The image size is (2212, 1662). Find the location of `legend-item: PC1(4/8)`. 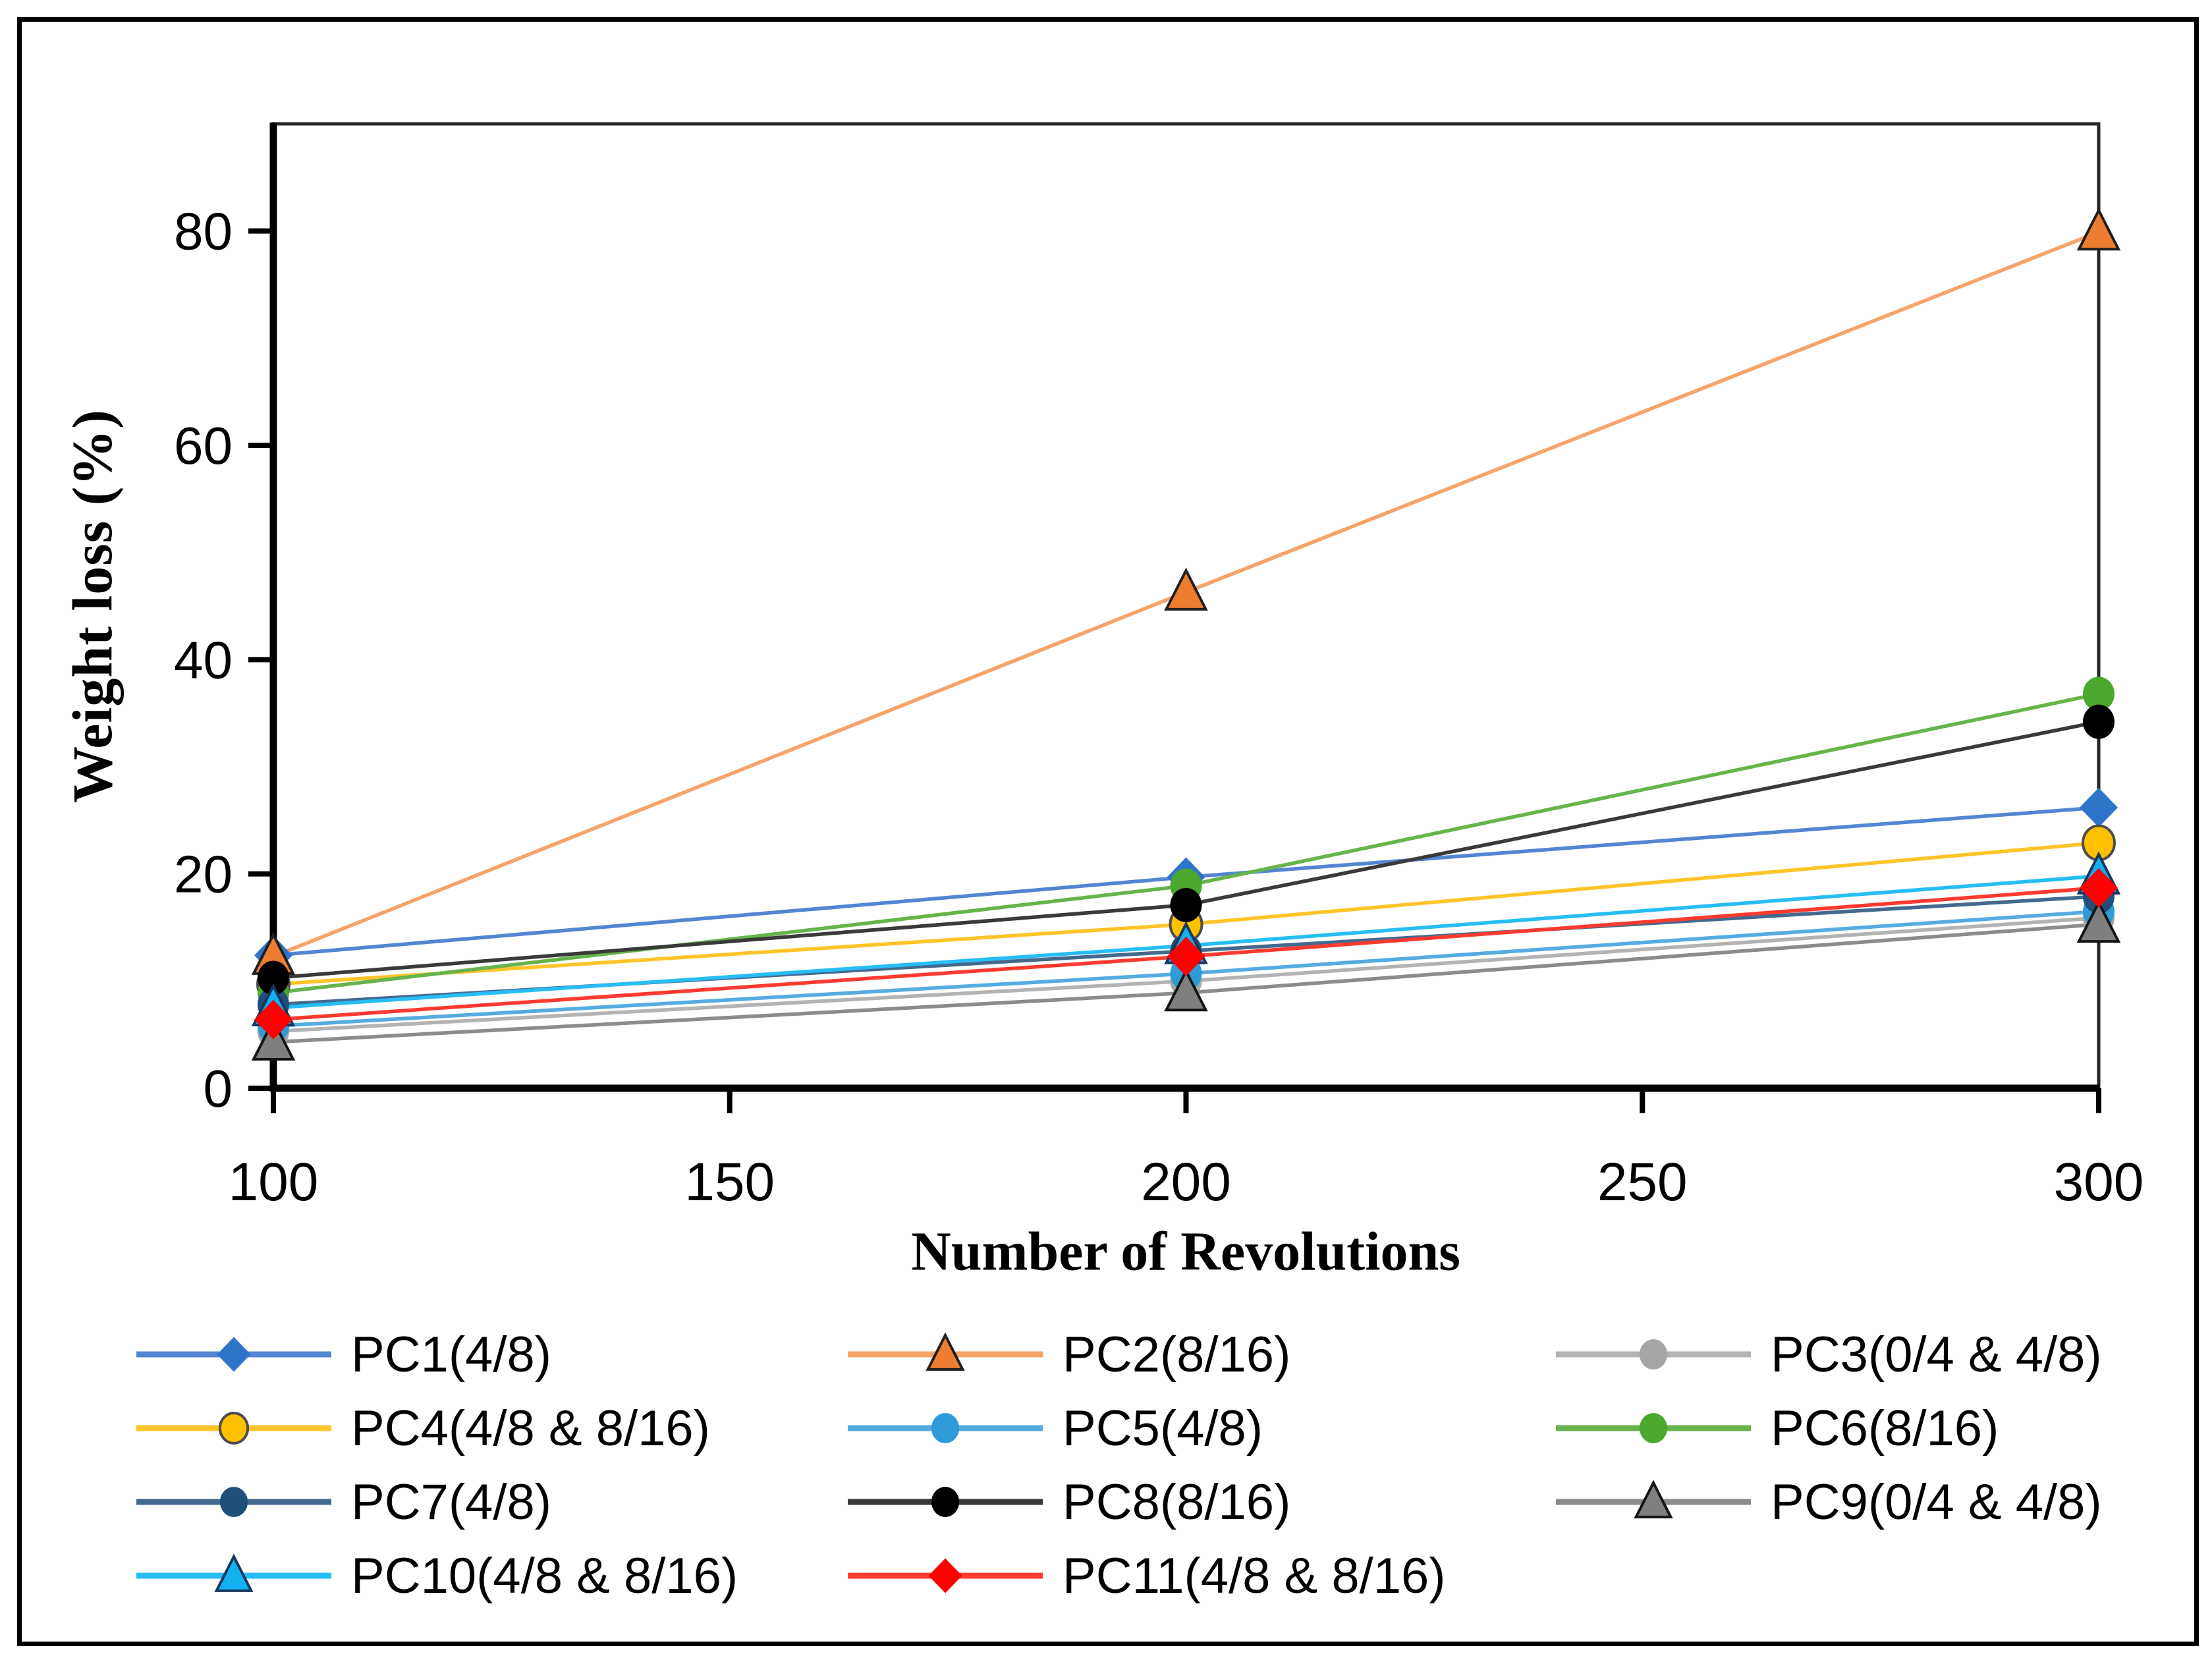

legend-item: PC1(4/8) is located at coordinates (490, 1354).